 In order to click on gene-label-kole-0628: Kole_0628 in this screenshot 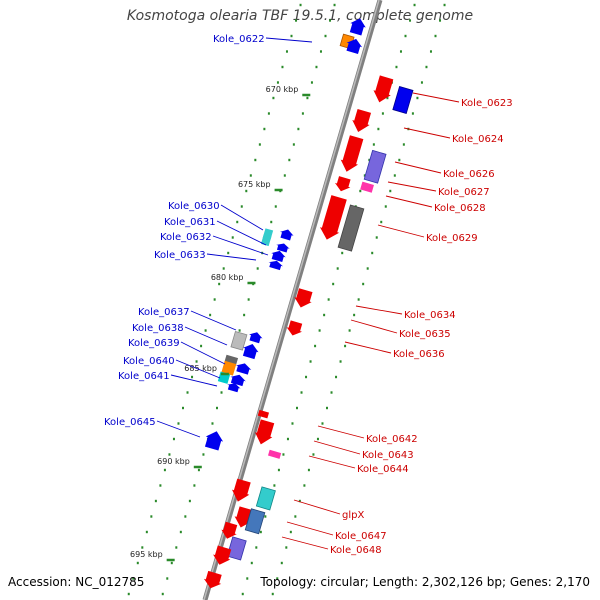, I will do `click(460, 208)`.